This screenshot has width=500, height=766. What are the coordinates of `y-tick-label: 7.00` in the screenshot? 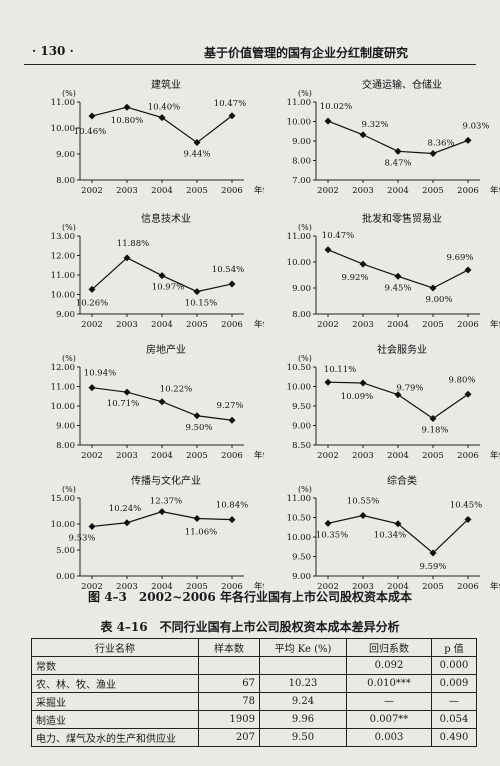 It's located at (301, 181).